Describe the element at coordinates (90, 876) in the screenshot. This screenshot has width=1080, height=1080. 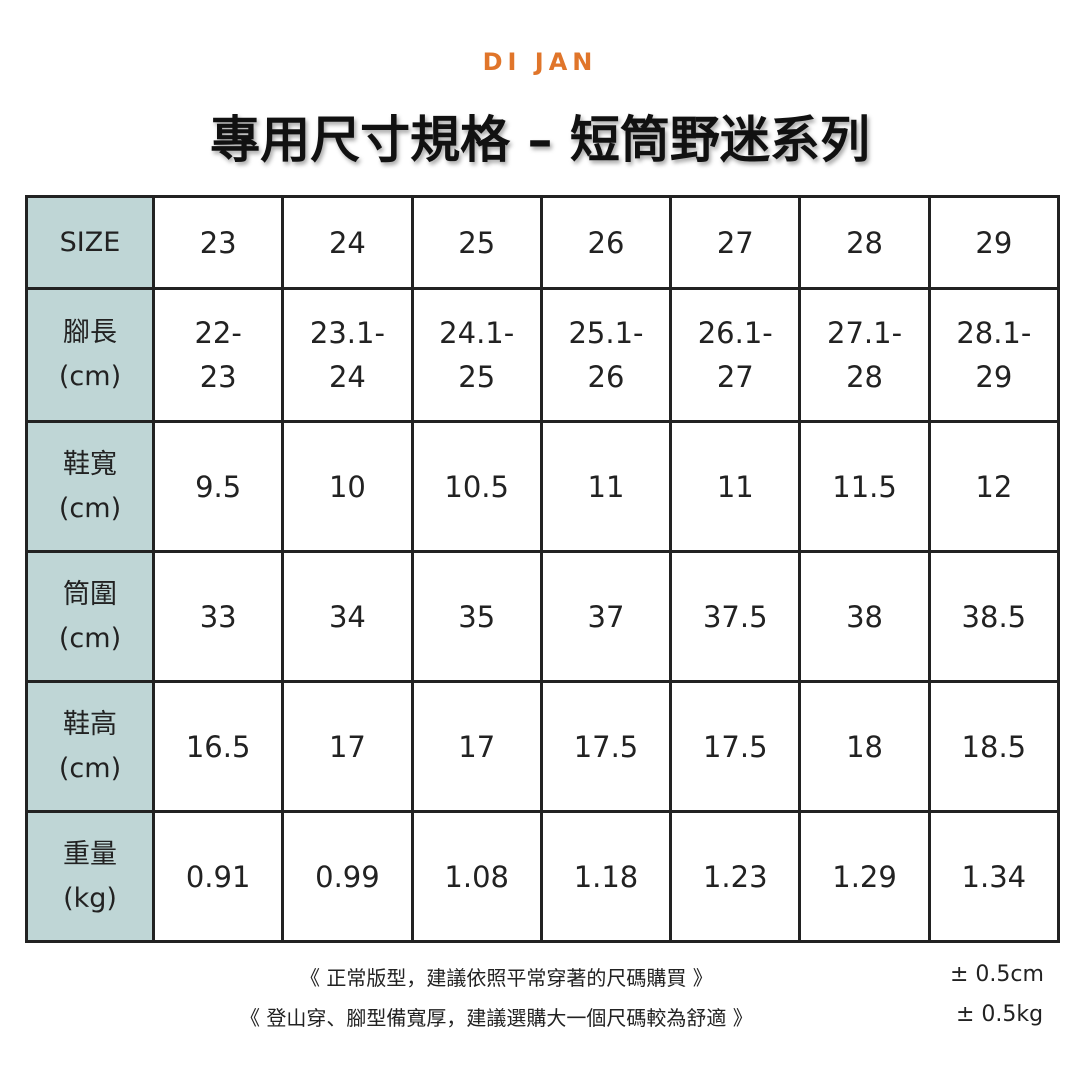
I see `row-header: 重量 (kg)` at that location.